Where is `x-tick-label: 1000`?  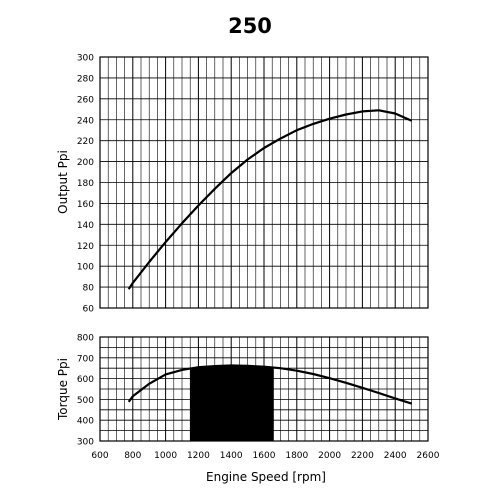
x-tick-label: 1000 is located at coordinates (165, 456).